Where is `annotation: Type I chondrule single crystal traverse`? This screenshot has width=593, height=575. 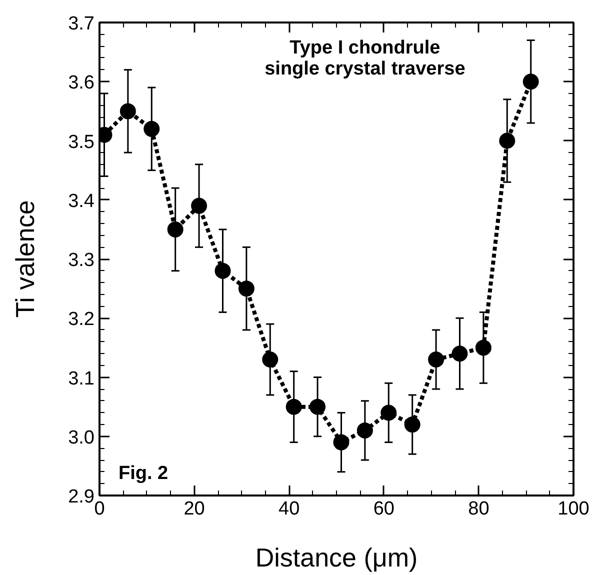
annotation: Type I chondrule single crystal traverse is located at coordinates (365, 58).